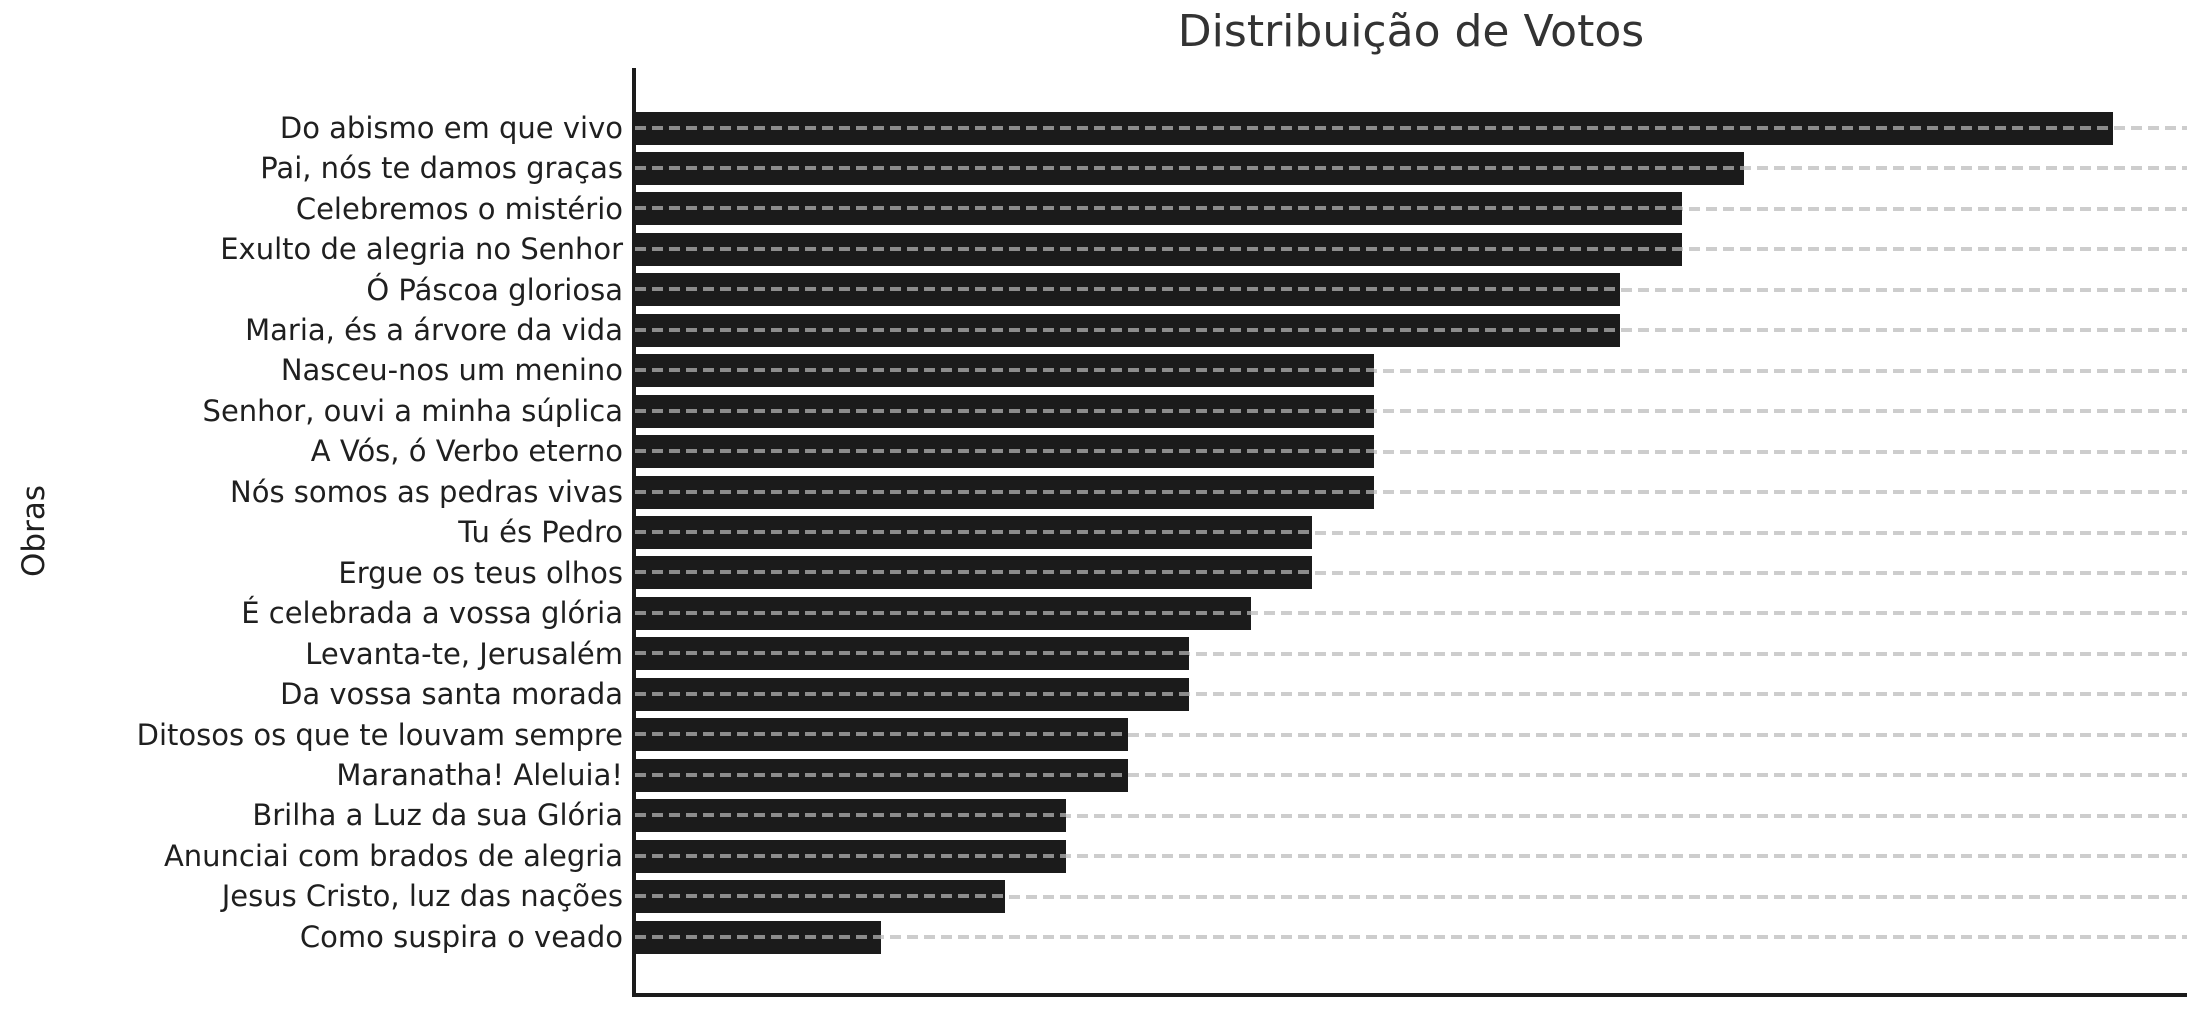 This screenshot has width=2203, height=1015. I want to click on y-tick-label: Jesus Cristo, luz das nações, so click(422, 896).